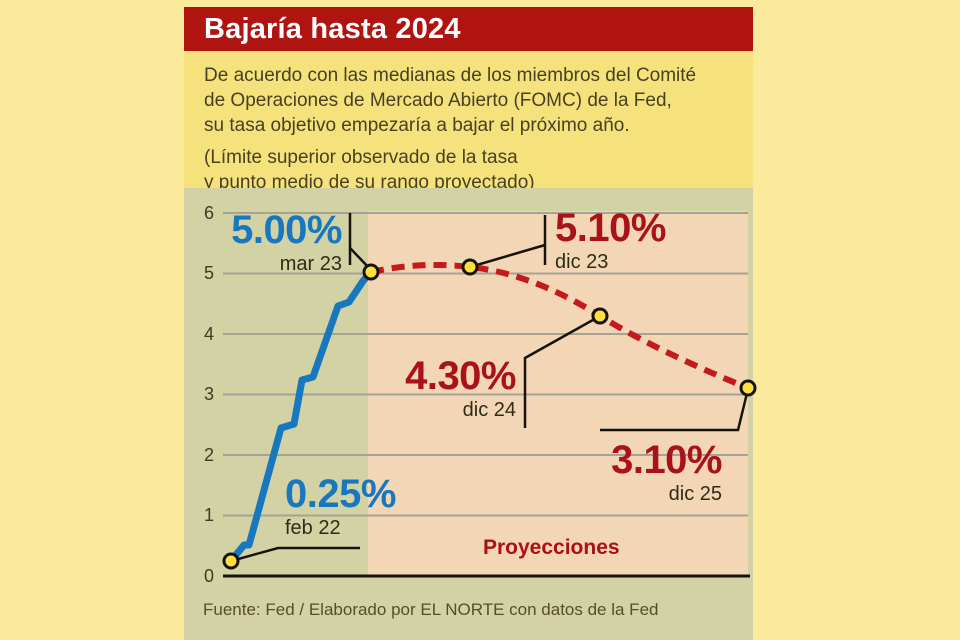  What do you see at coordinates (361, 157) in the screenshot?
I see `intro-note-line: (Límite superior observado de la tasa` at bounding box center [361, 157].